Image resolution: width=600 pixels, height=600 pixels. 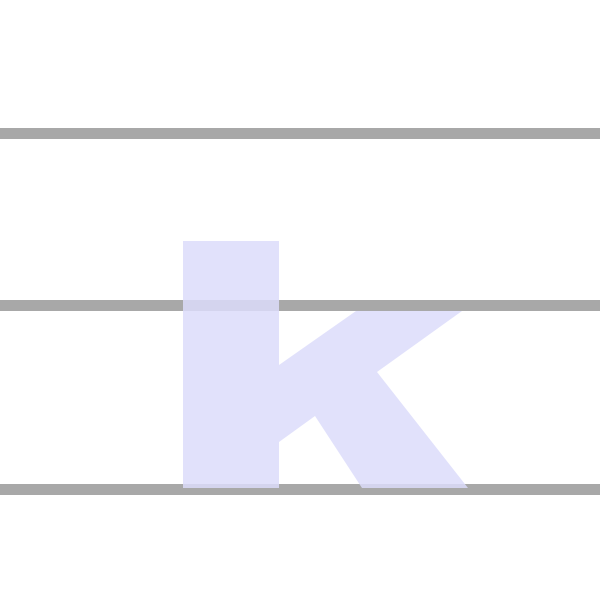 I want to click on ascender-line, so click(x=300, y=133).